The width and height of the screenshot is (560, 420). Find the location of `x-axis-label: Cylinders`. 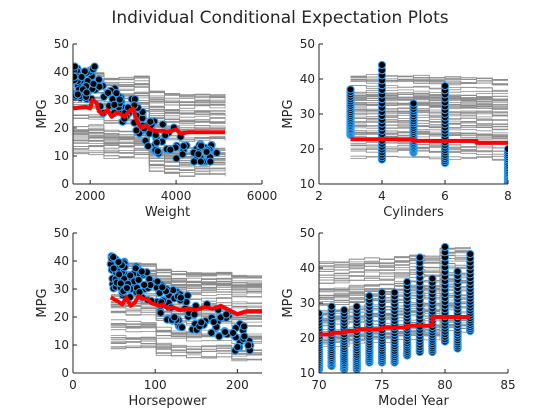

x-axis-label: Cylinders is located at coordinates (413, 212).